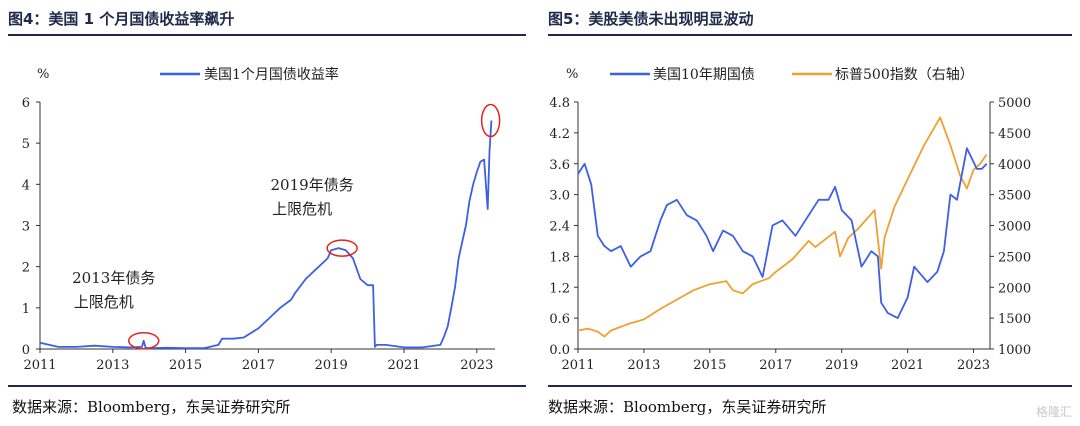 The image size is (1080, 426). I want to click on legend-label: 美国1个月国债收益率, so click(271, 74).